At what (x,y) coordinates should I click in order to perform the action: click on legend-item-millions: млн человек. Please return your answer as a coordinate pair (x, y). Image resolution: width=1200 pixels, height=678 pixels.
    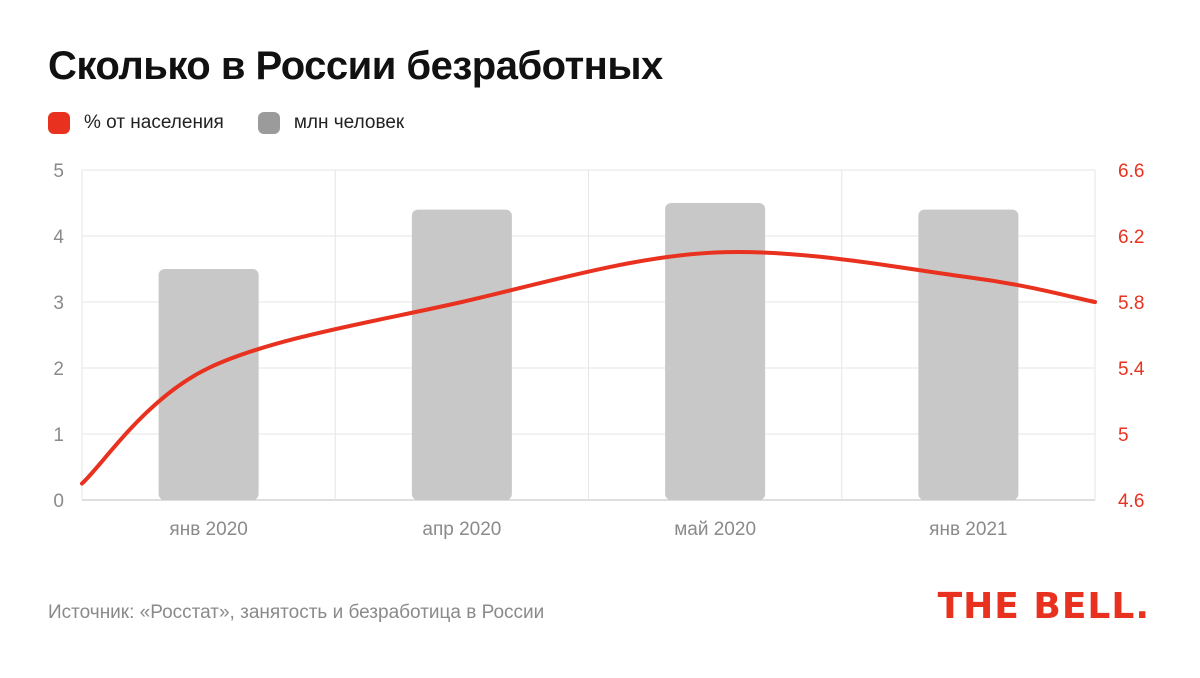
    Looking at the image, I should click on (331, 123).